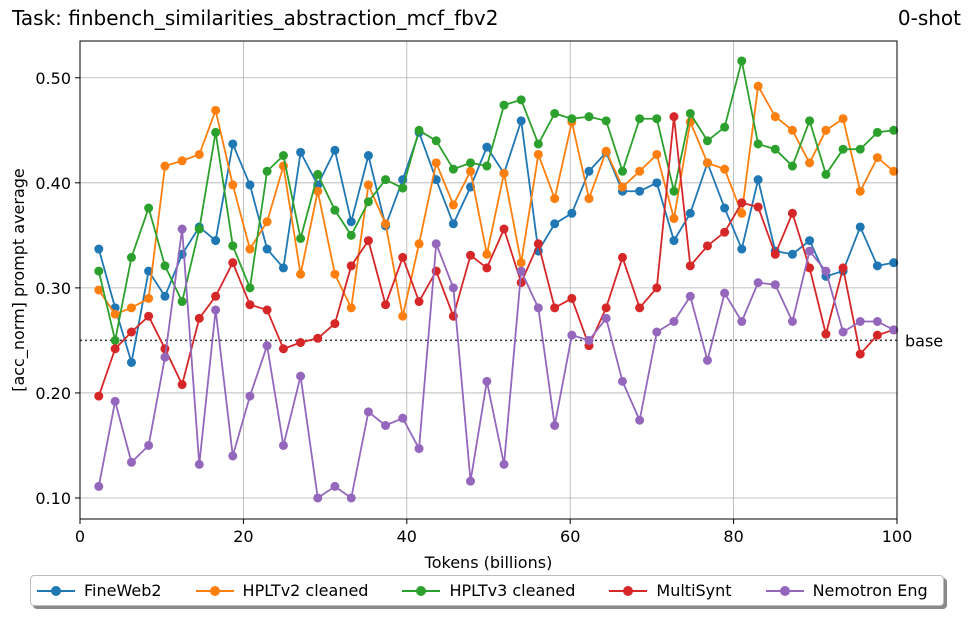 This screenshot has height=617, width=973. I want to click on y-tick-label: 0.30, so click(53, 288).